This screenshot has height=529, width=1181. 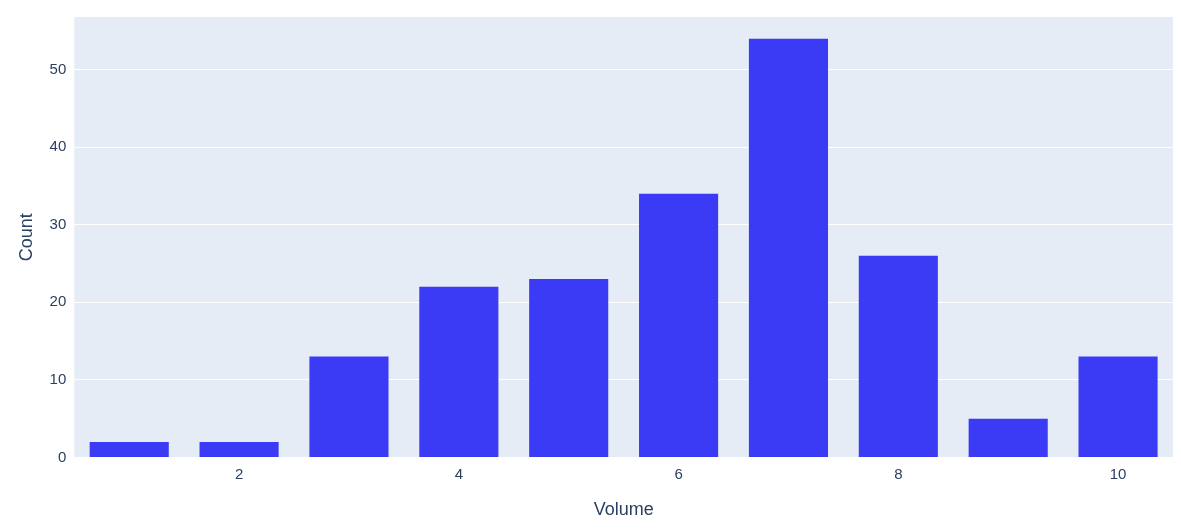 I want to click on y-tick-label: 0, so click(x=62, y=456).